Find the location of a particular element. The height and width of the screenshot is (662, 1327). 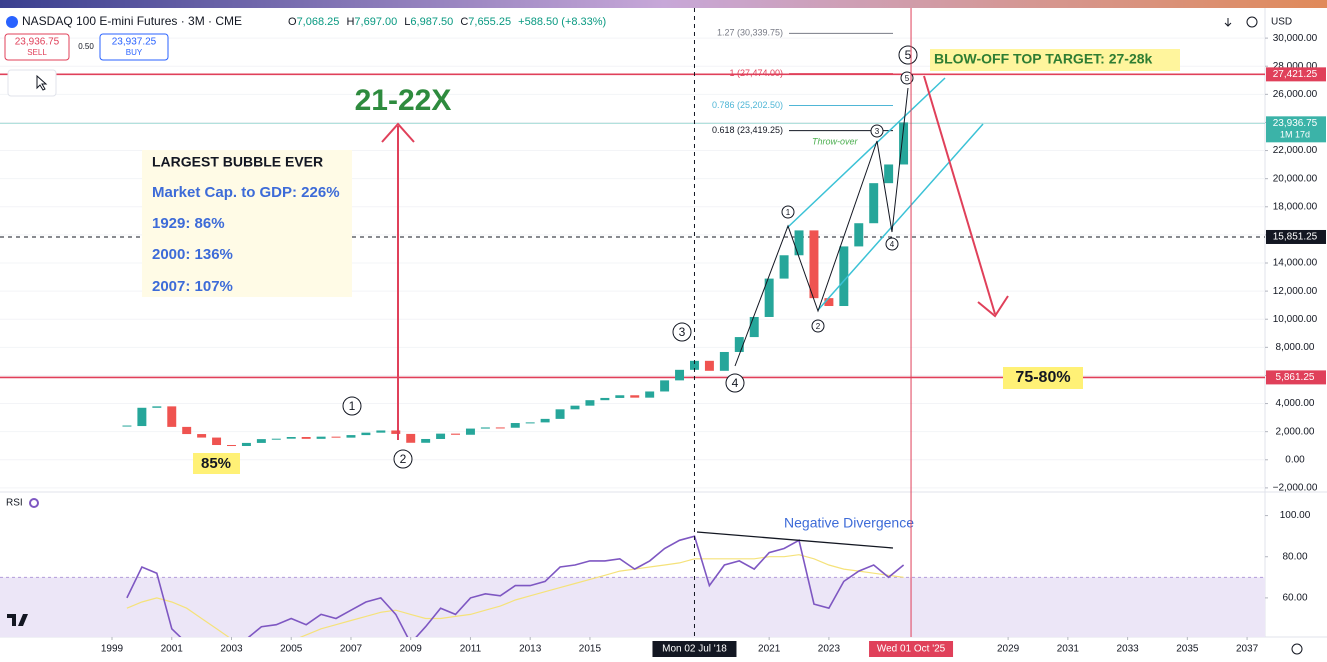

cursor-tool is located at coordinates (42, 82).